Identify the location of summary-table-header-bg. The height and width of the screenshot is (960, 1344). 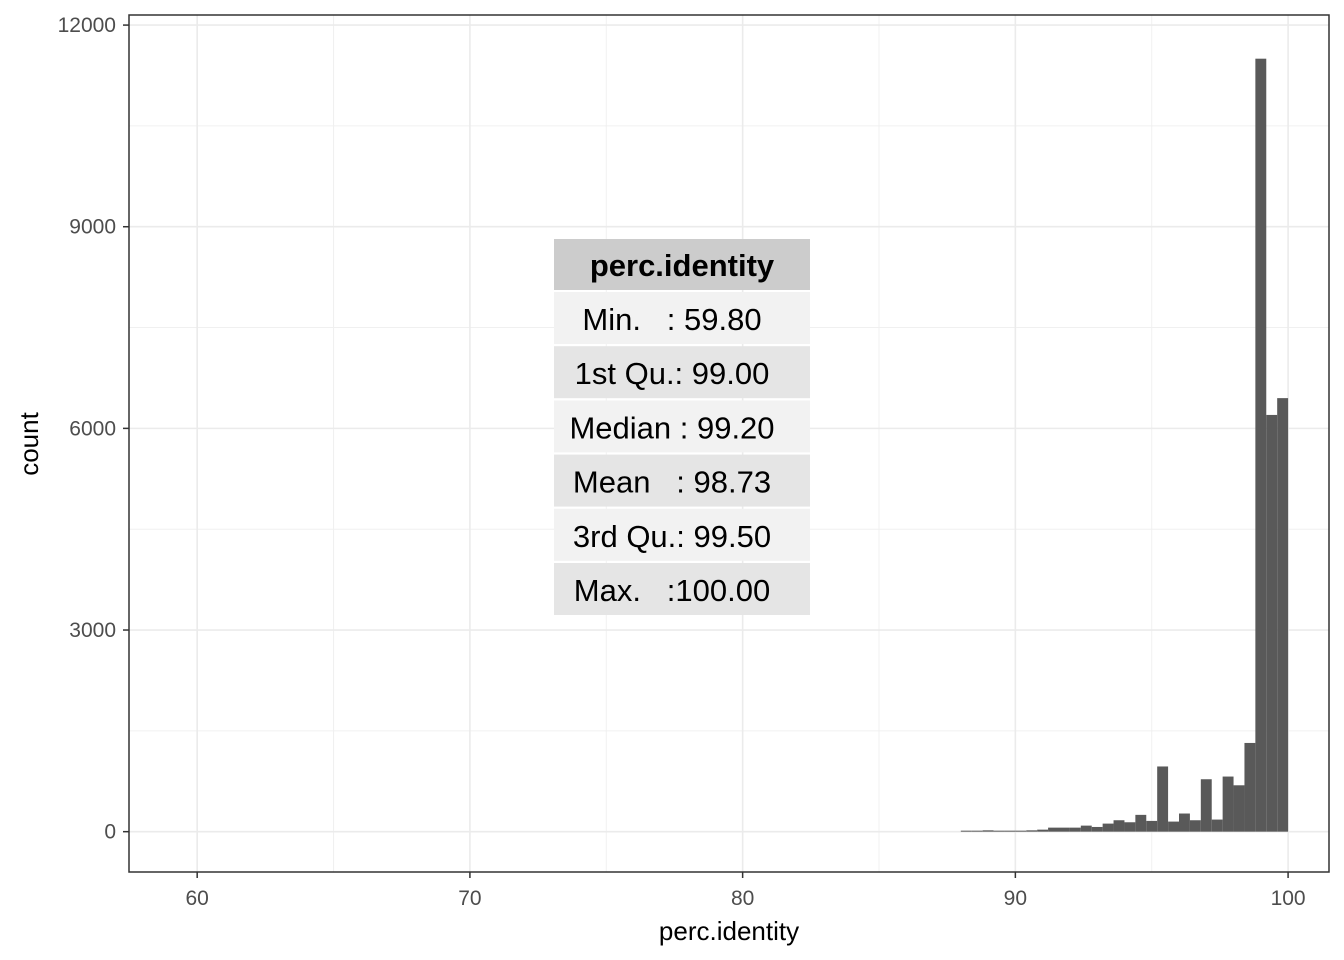
(682, 264).